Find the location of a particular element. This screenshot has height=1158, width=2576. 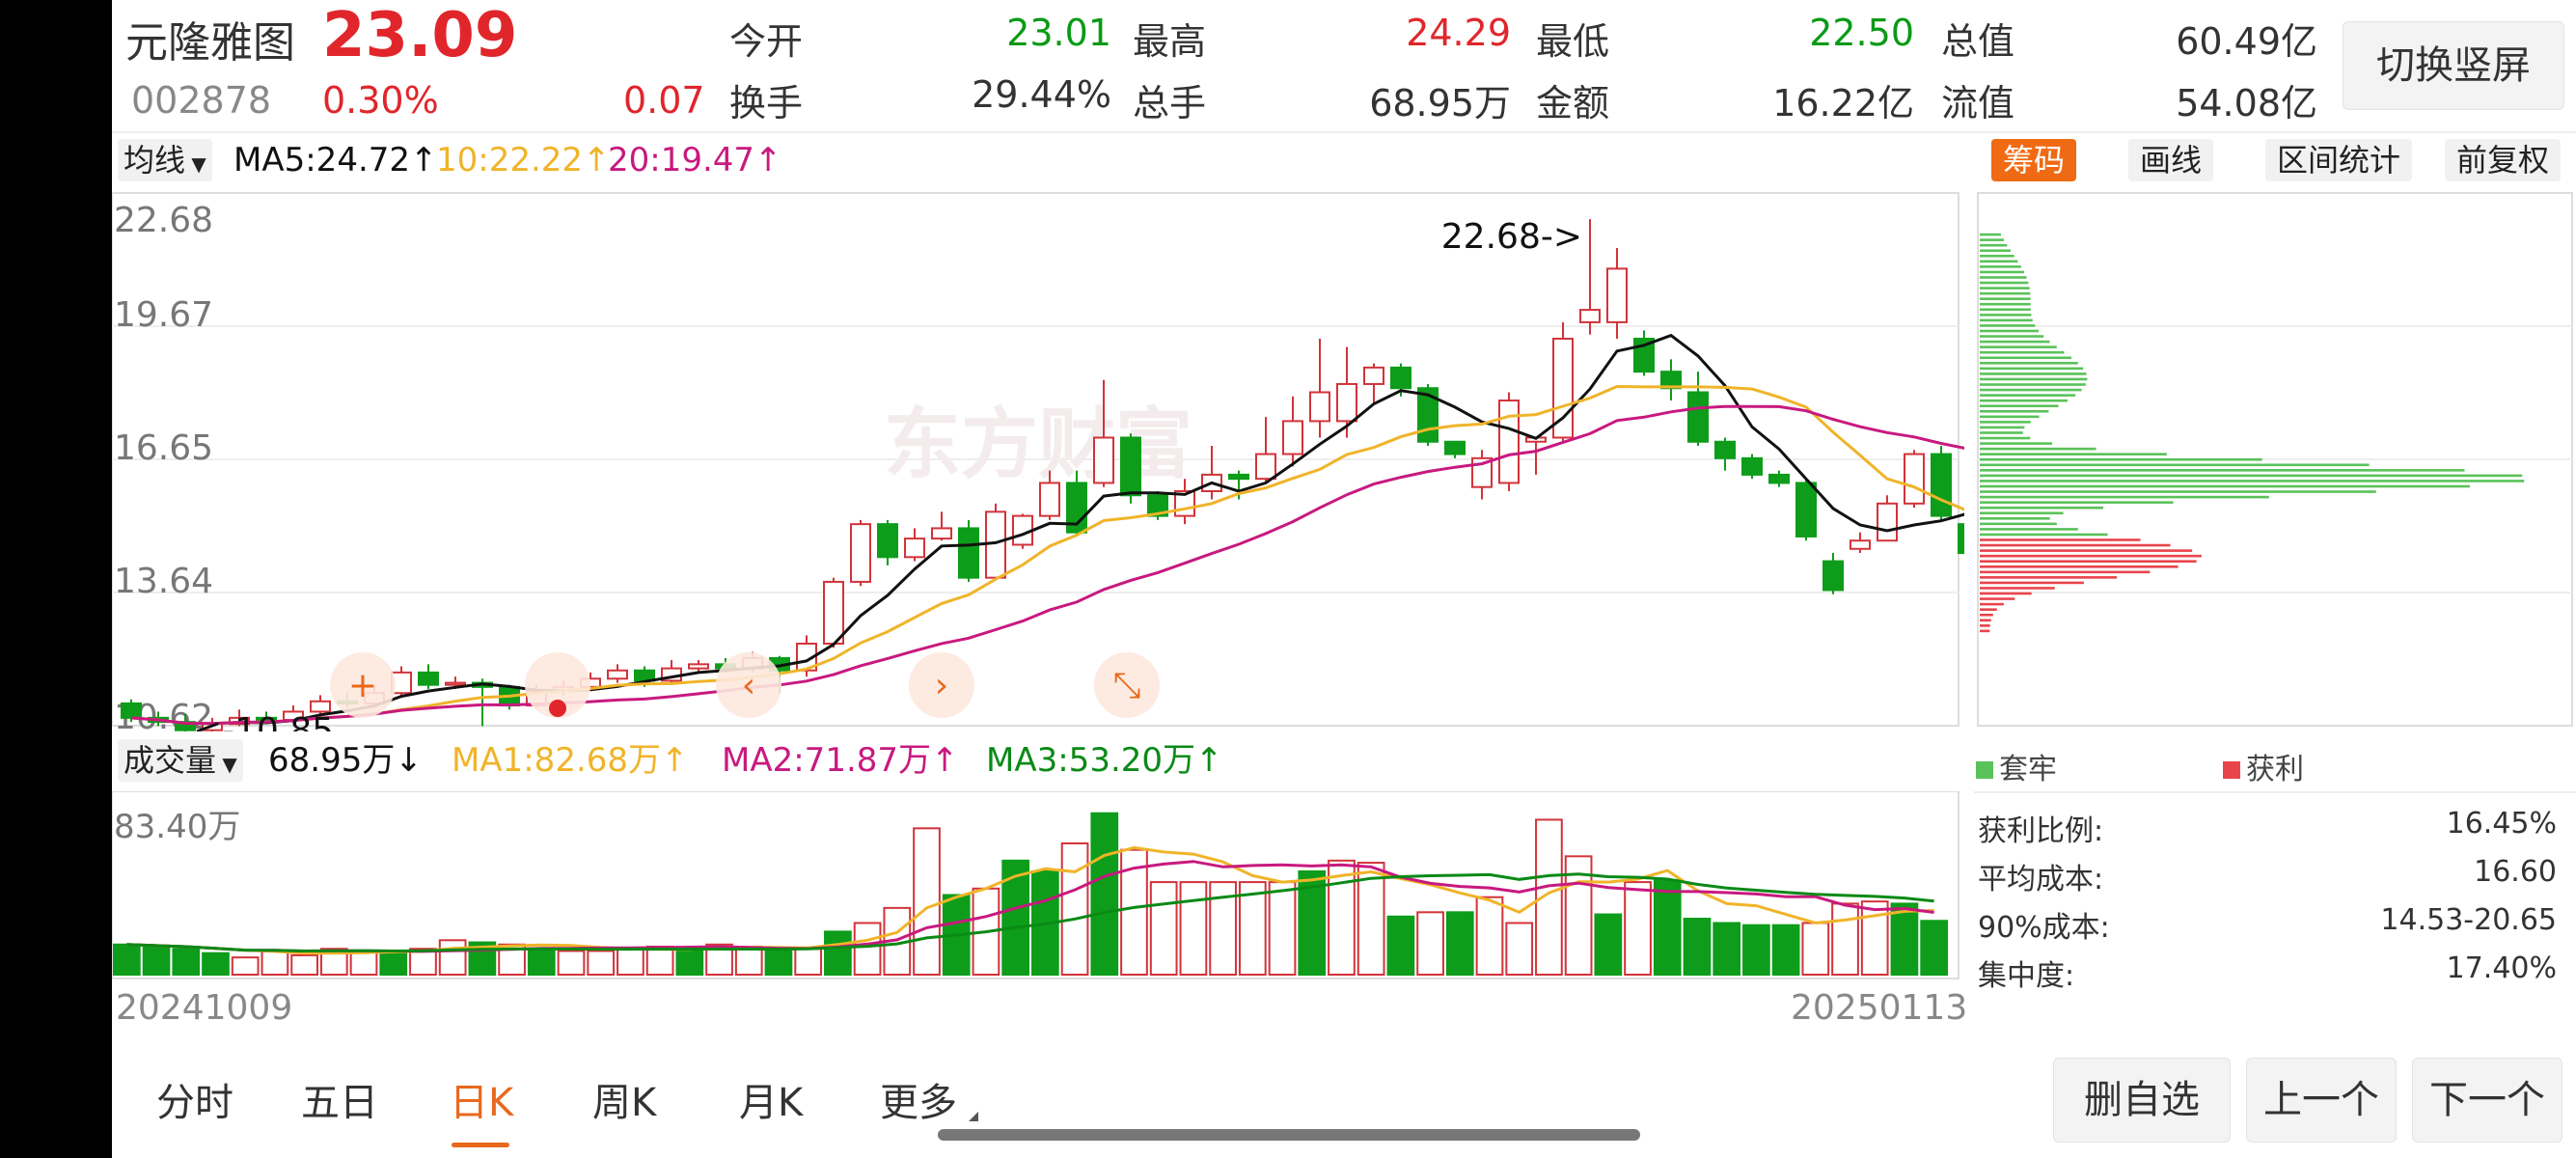

tab-five-day: 五日 is located at coordinates (339, 1103).